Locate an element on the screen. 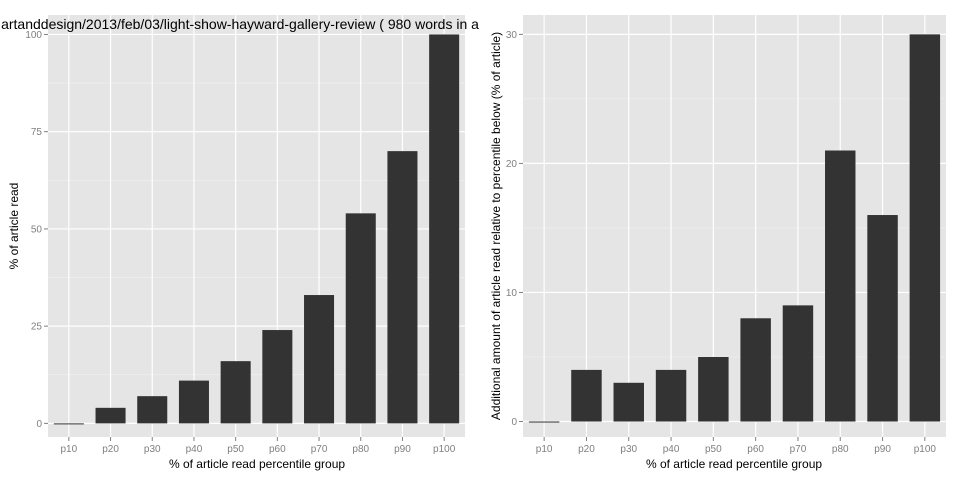  right-chart-y-tick-labels: 0 10 20 30 is located at coordinates (514, 229).